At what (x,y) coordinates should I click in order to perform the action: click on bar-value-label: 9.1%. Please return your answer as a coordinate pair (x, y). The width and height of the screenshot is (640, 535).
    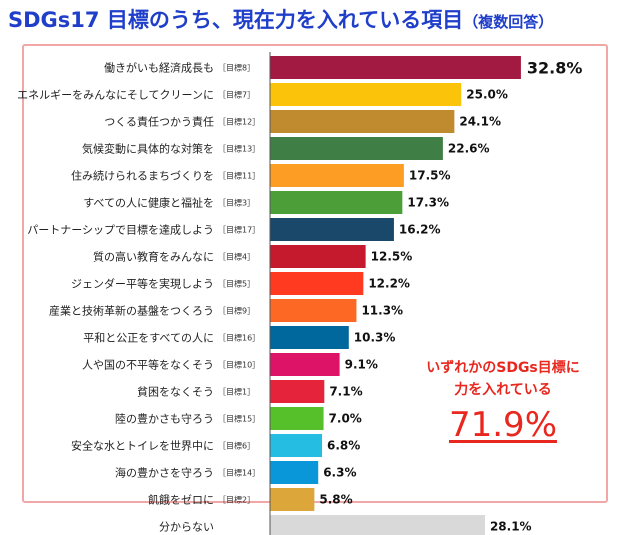
    Looking at the image, I should click on (361, 365).